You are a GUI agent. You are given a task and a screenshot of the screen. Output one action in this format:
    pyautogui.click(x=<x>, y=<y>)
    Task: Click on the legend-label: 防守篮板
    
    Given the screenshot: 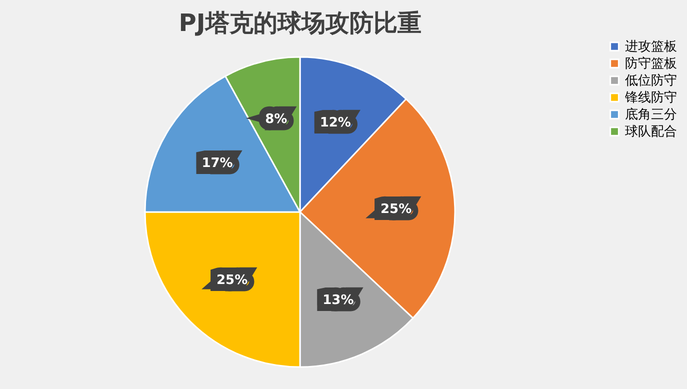 What is the action you would take?
    pyautogui.click(x=651, y=64)
    